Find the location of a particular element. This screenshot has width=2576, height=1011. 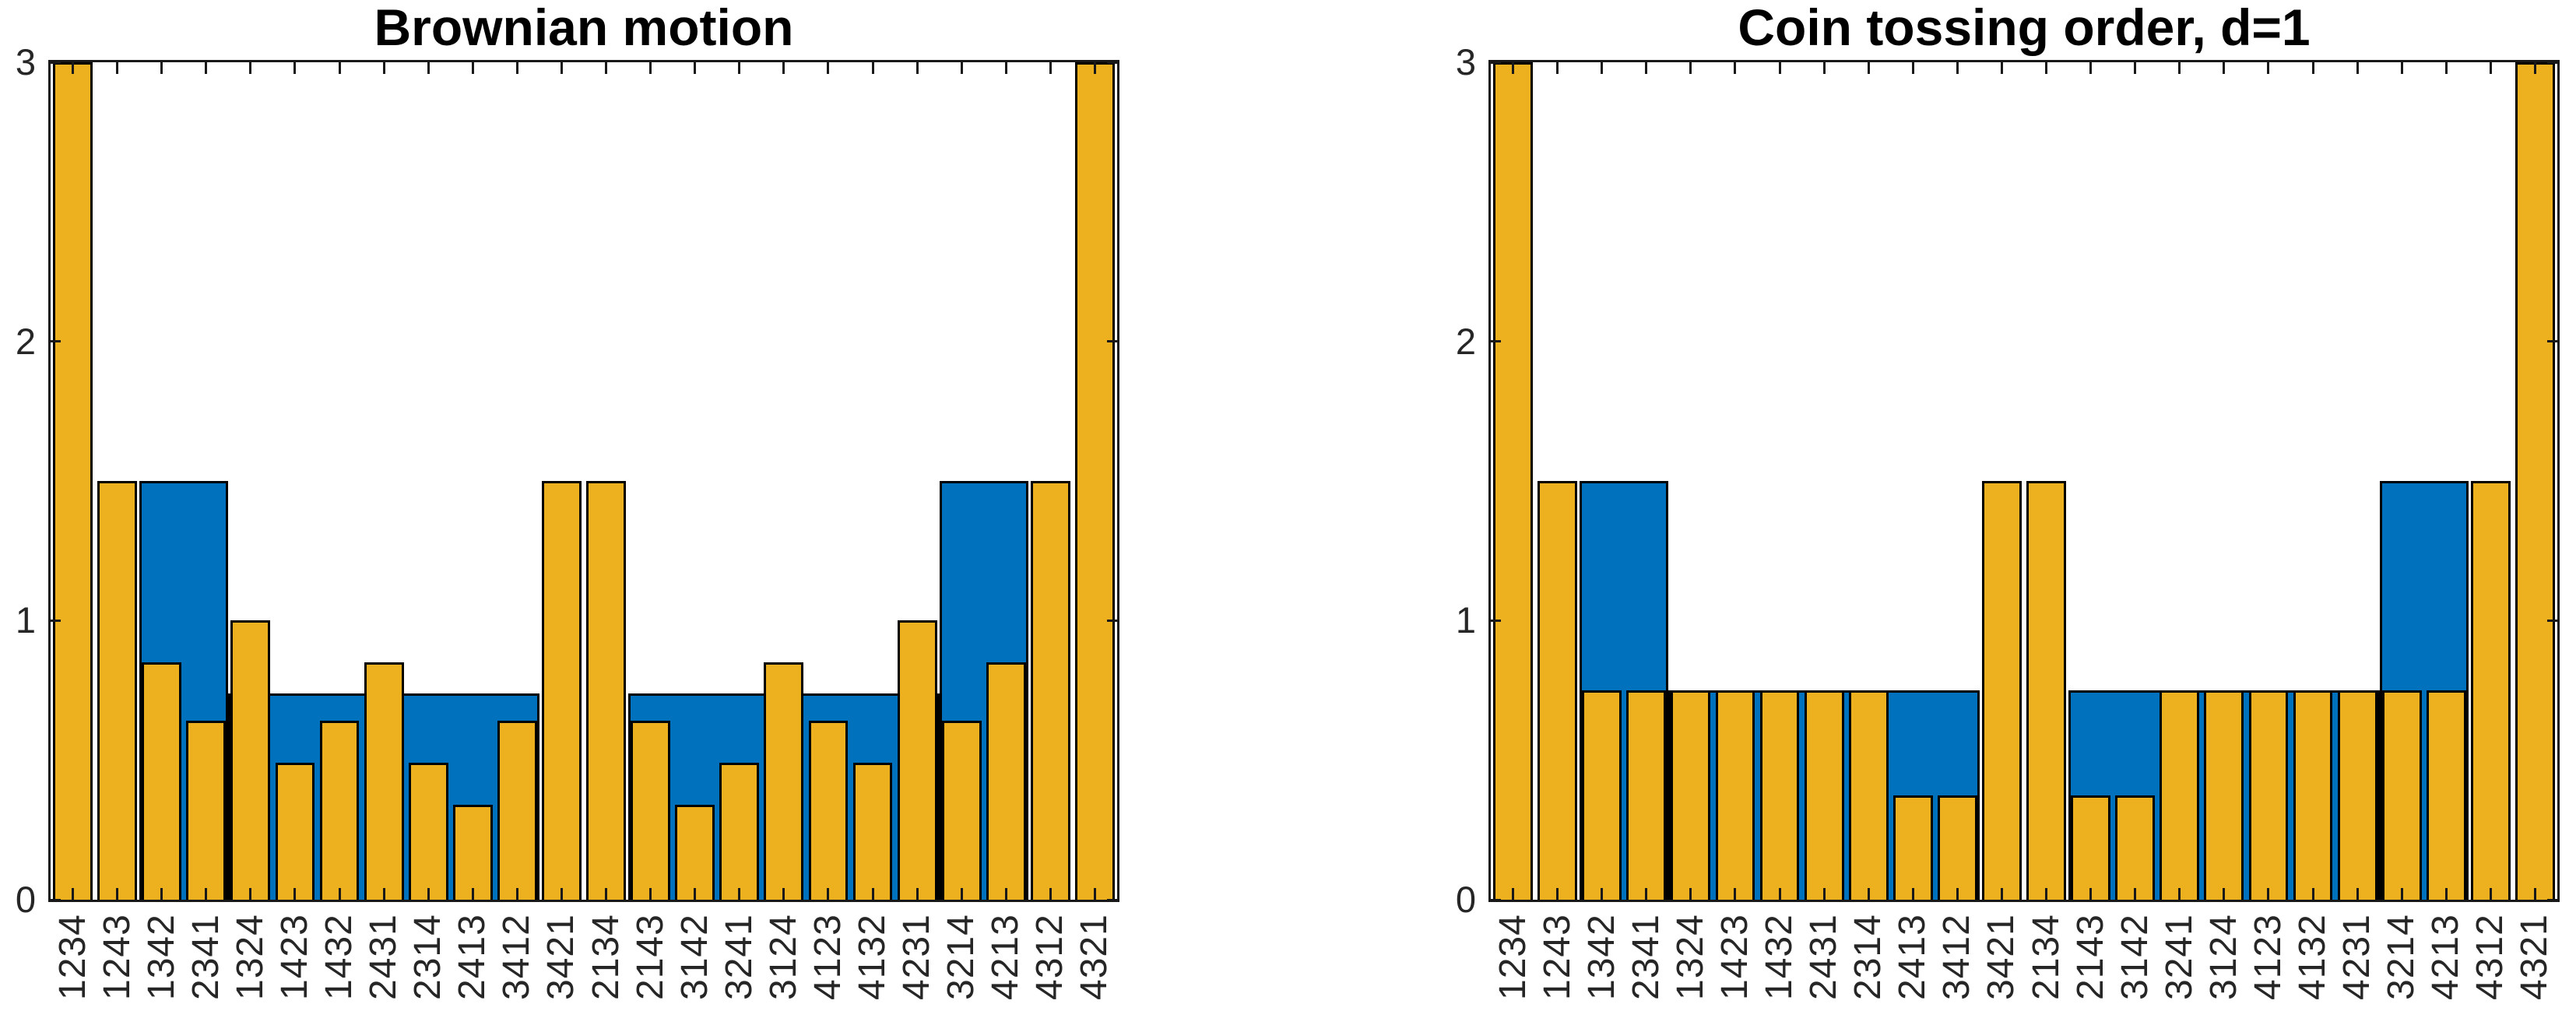

chart-title: Coin tossing order, d=1 is located at coordinates (2024, 28).